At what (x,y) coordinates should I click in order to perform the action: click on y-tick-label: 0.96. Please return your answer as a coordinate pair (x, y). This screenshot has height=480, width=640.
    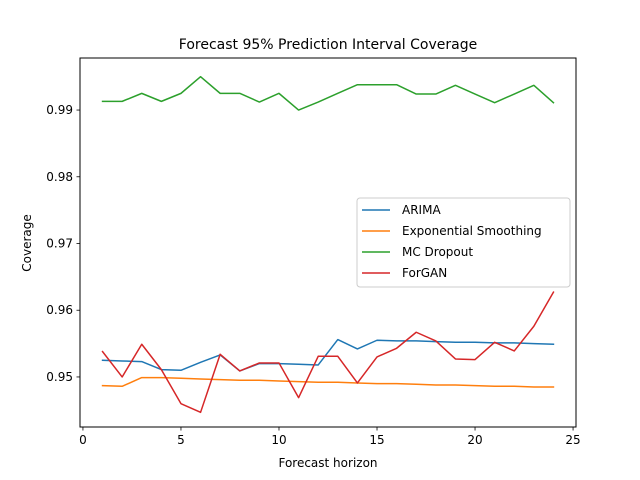
    Looking at the image, I should click on (59, 310).